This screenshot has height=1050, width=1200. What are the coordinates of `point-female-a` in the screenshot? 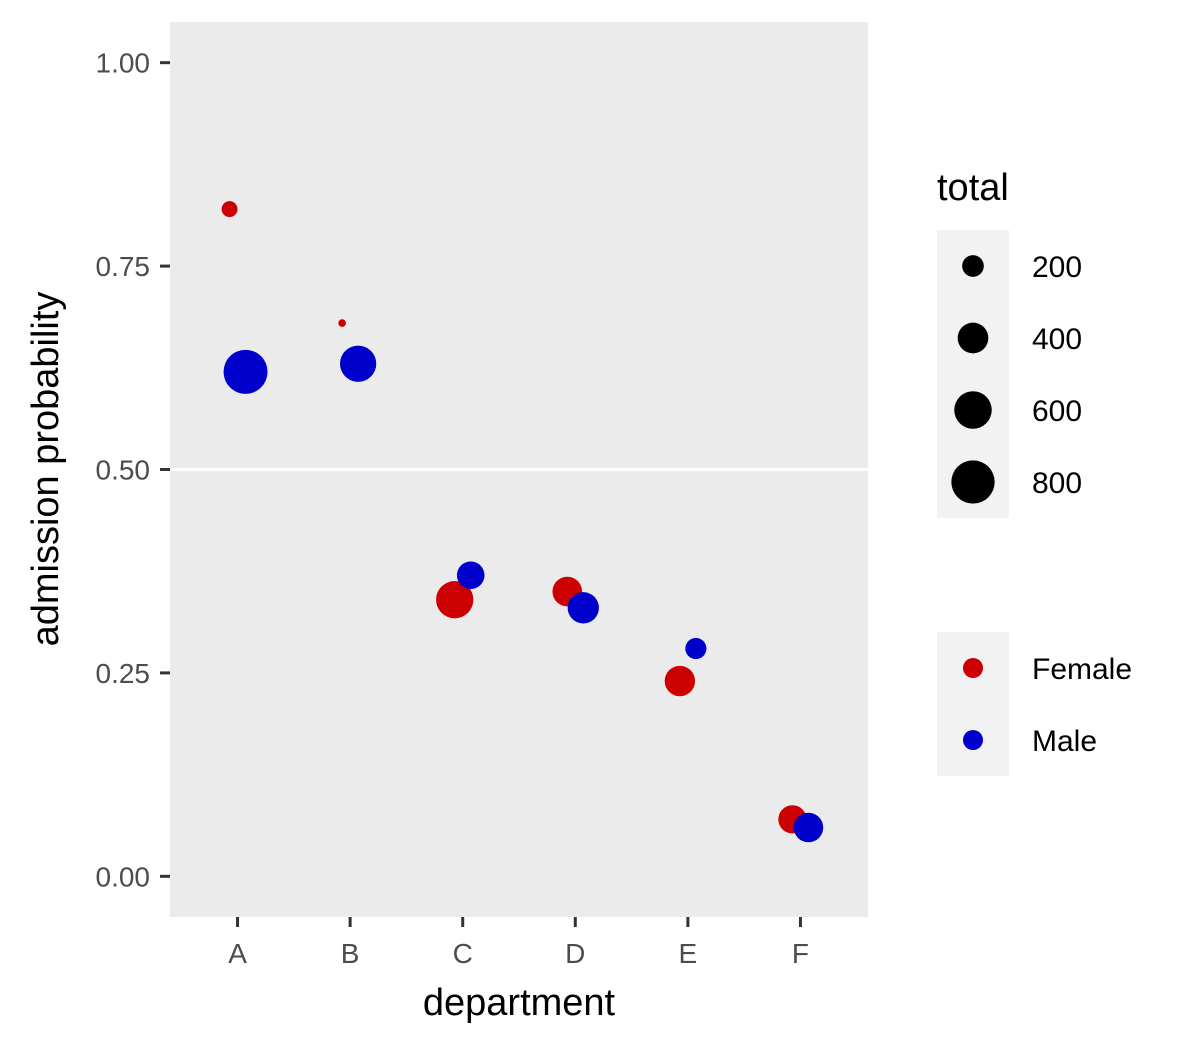 It's located at (229, 209).